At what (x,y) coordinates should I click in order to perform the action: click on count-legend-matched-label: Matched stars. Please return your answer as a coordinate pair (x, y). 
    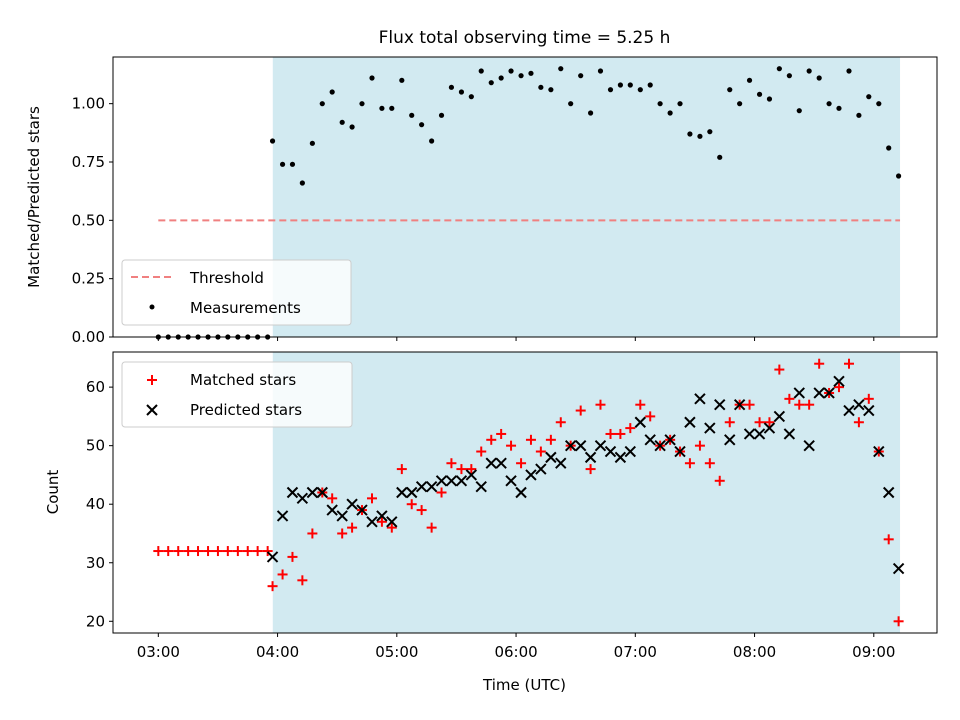
    Looking at the image, I should click on (243, 380).